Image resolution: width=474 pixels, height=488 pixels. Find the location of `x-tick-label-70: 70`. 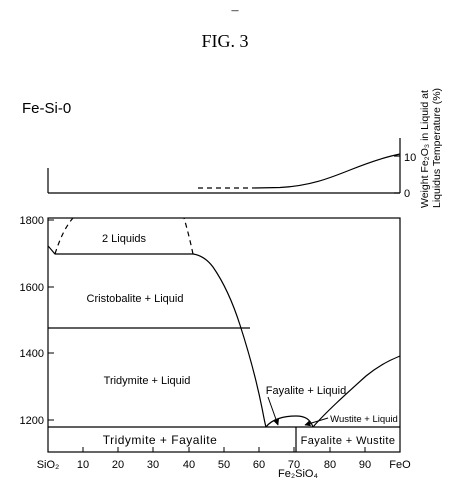

x-tick-label-70: 70 is located at coordinates (294, 465).